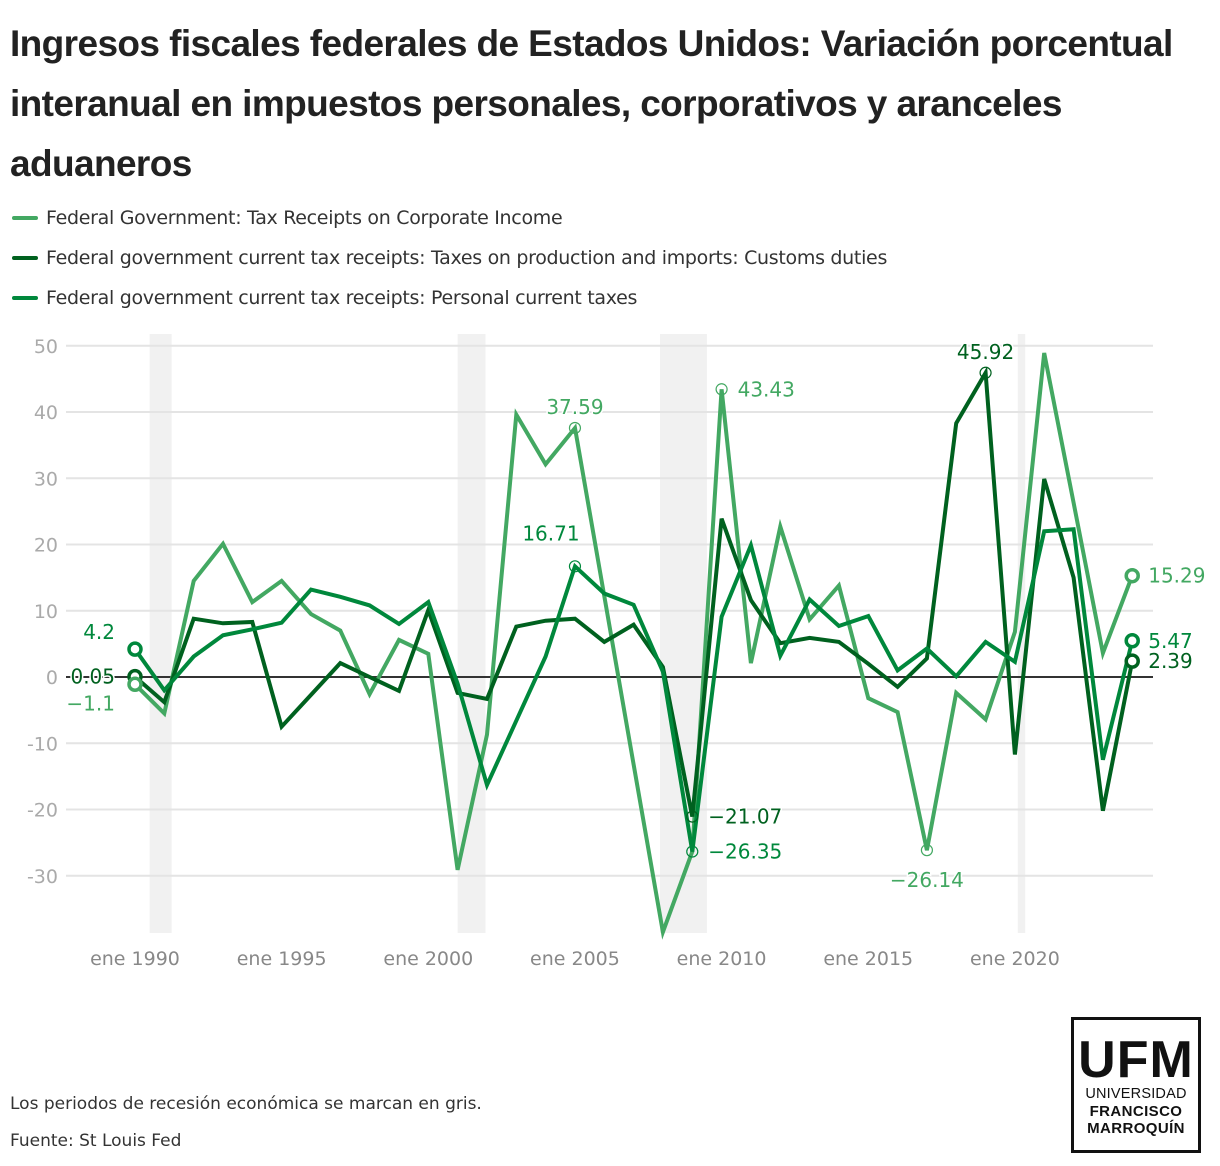 This screenshot has height=1166, width=1220. What do you see at coordinates (550, 533) in the screenshot?
I see `data-label: 16.71` at bounding box center [550, 533].